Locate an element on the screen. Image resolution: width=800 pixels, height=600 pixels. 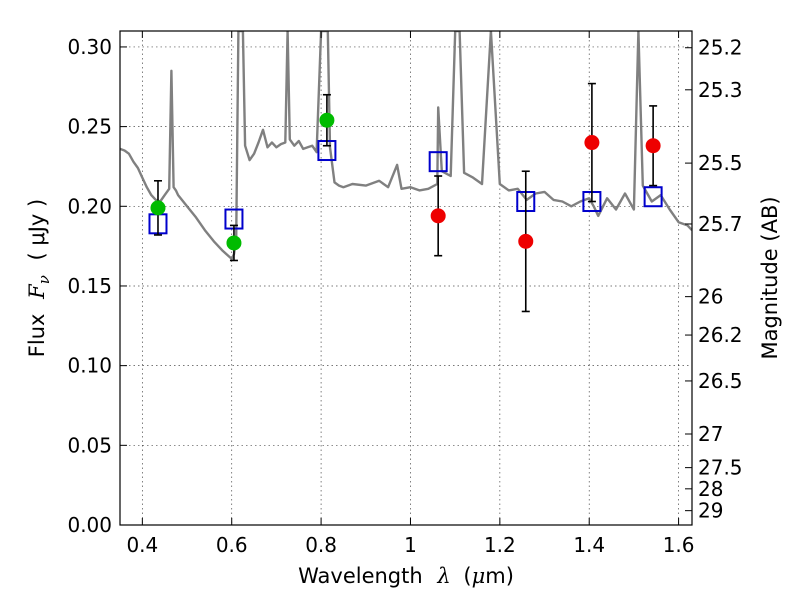
x-axis-label: Wavelength λ (μm) is located at coordinates (406, 576).